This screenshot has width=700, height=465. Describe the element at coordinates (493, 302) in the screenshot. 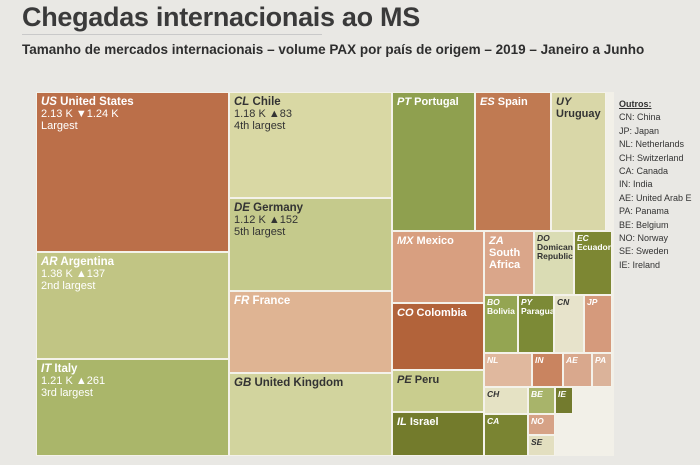

I see `tile-country-code: BO` at that location.